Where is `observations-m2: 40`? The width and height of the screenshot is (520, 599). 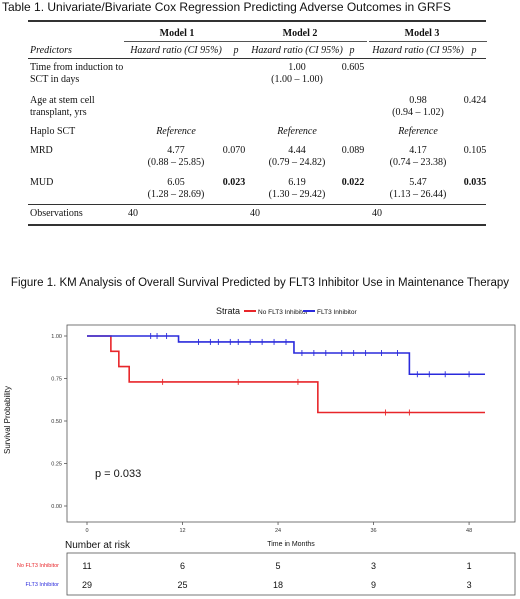
observations-m2: 40 is located at coordinates (255, 213).